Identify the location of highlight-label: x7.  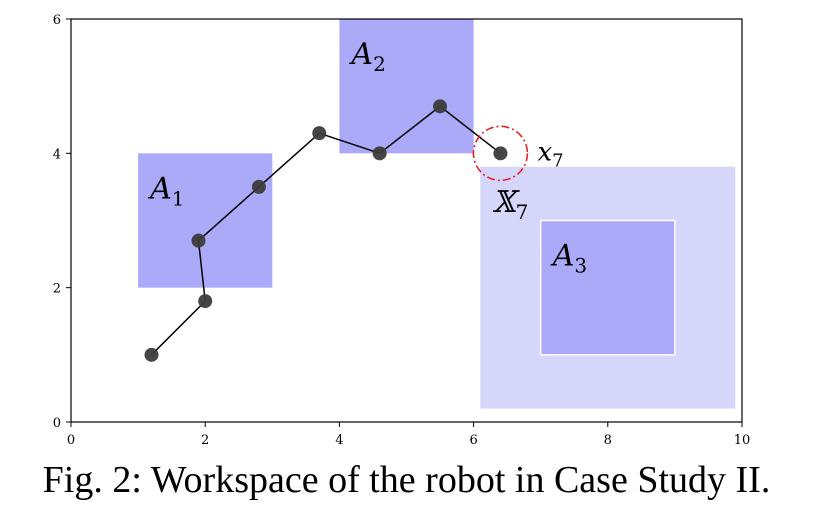
(550, 154).